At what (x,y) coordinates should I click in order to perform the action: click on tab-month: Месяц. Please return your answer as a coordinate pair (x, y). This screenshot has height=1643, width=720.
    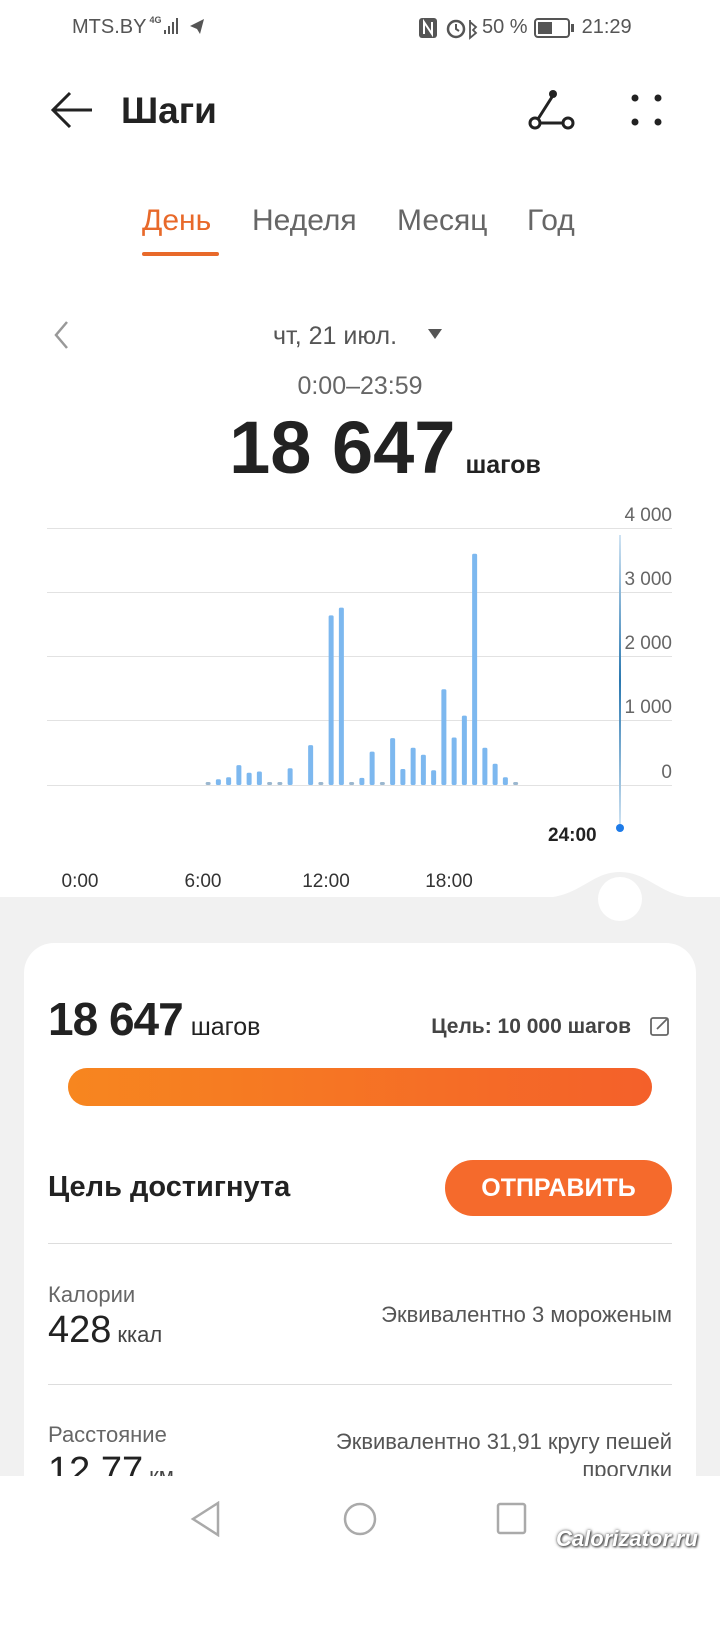
    Looking at the image, I should click on (442, 220).